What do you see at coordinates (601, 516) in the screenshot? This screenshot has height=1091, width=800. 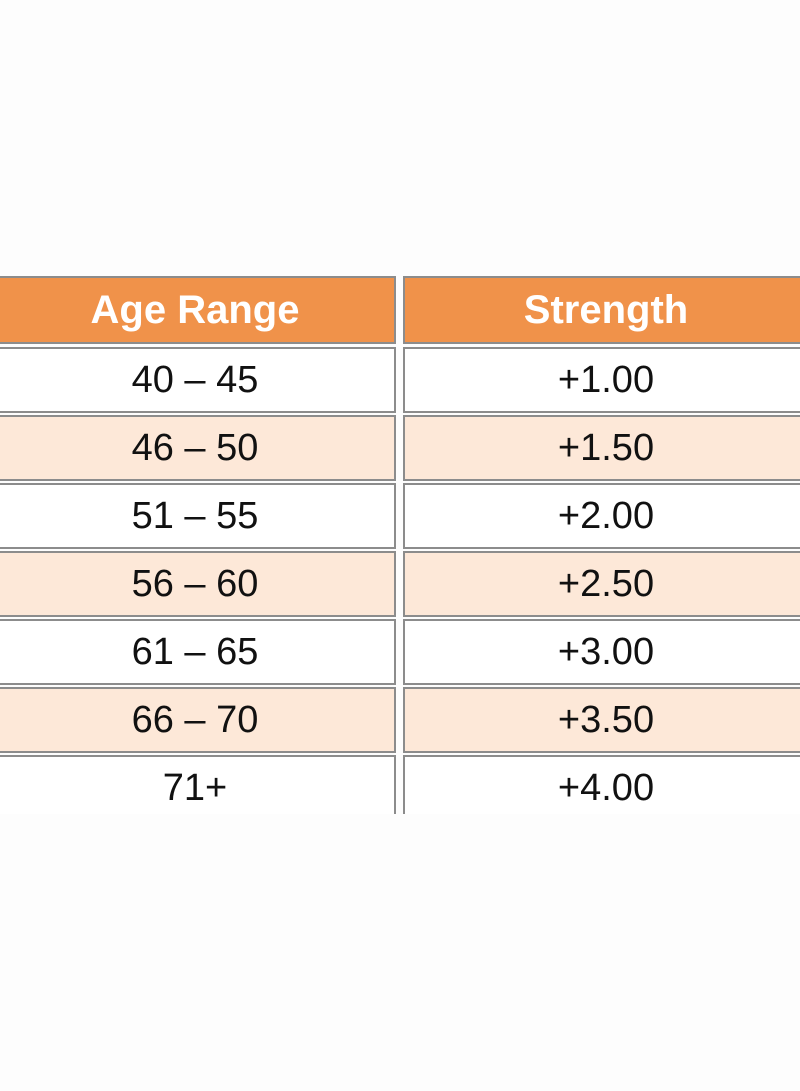 I see `table-cell: +2.00` at bounding box center [601, 516].